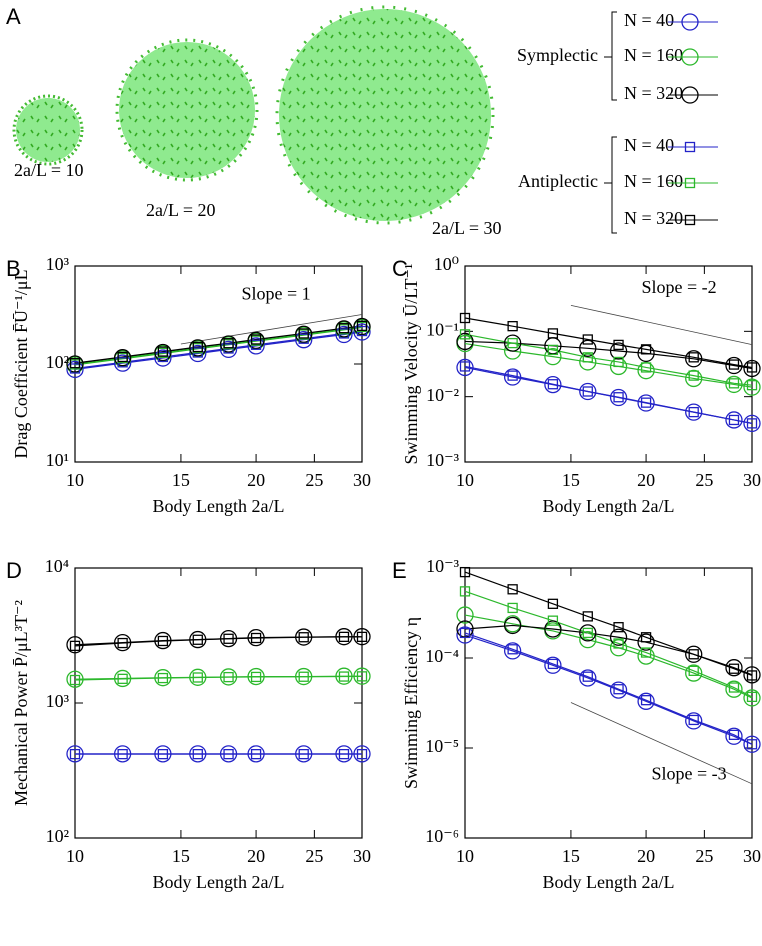 This screenshot has width=762, height=946. I want to click on legend-bracket, so click(610, 122).